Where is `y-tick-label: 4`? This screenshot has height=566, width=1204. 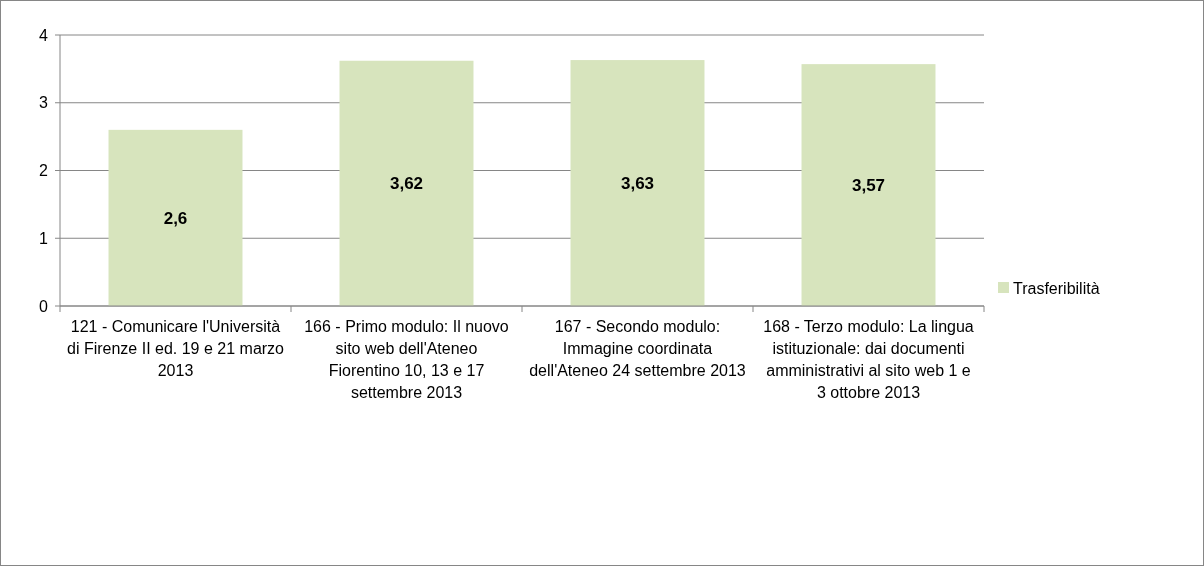
y-tick-label: 4 is located at coordinates (44, 35).